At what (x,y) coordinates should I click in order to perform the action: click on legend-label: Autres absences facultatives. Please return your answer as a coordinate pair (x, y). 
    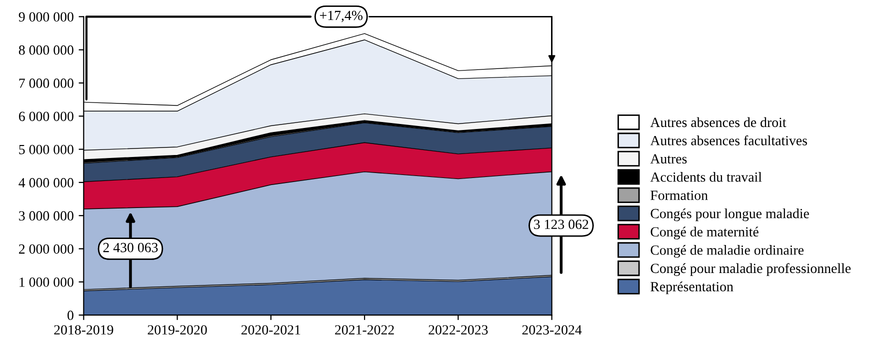
    Looking at the image, I should click on (728, 140).